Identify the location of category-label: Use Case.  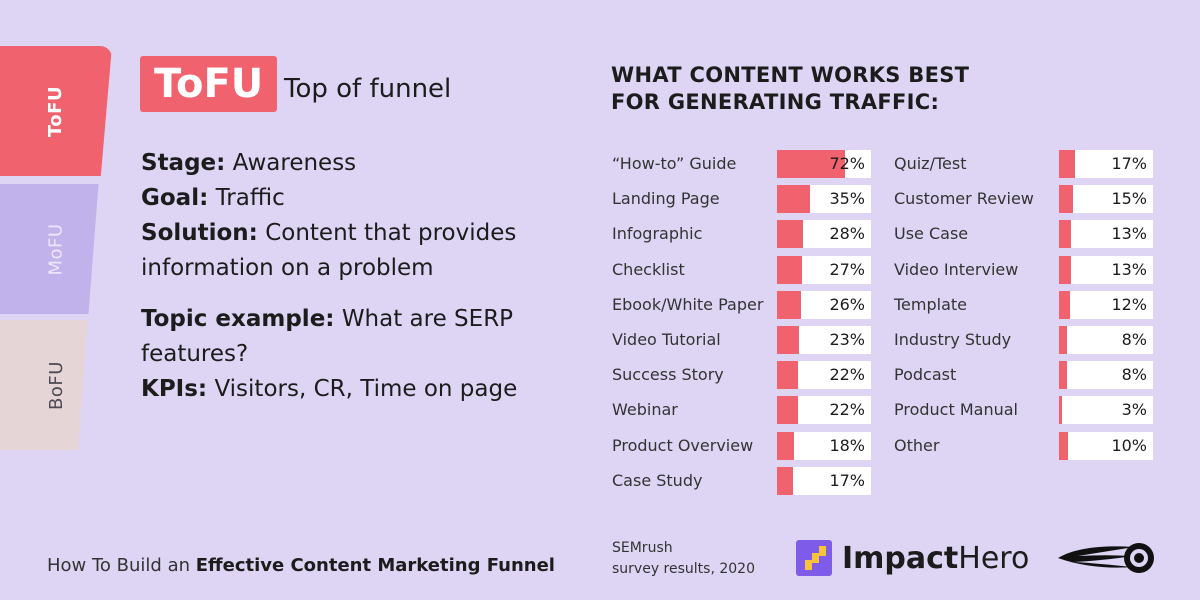
(931, 234).